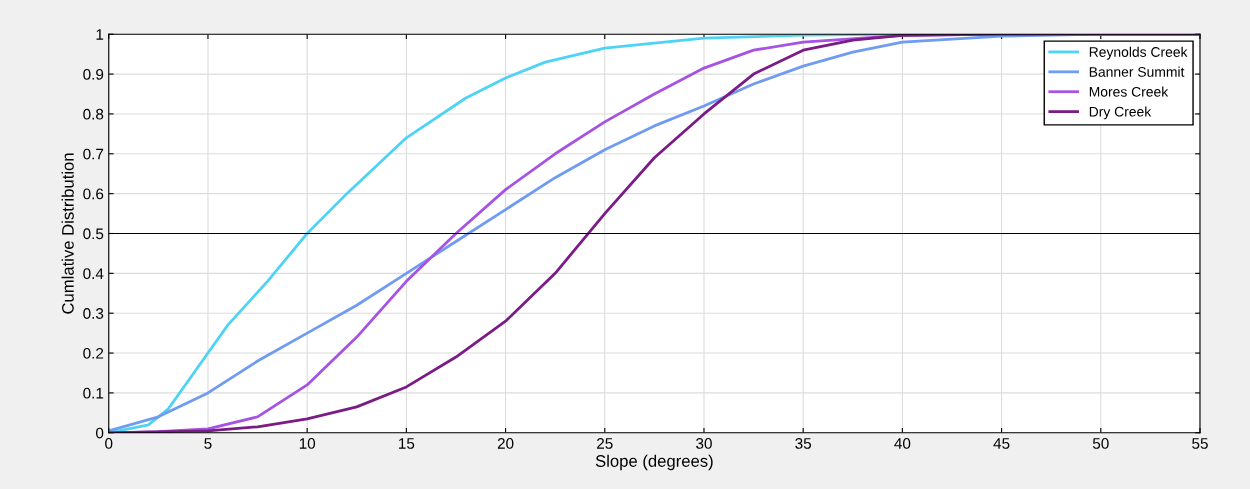  What do you see at coordinates (307, 443) in the screenshot?
I see `x-tick-label: 10` at bounding box center [307, 443].